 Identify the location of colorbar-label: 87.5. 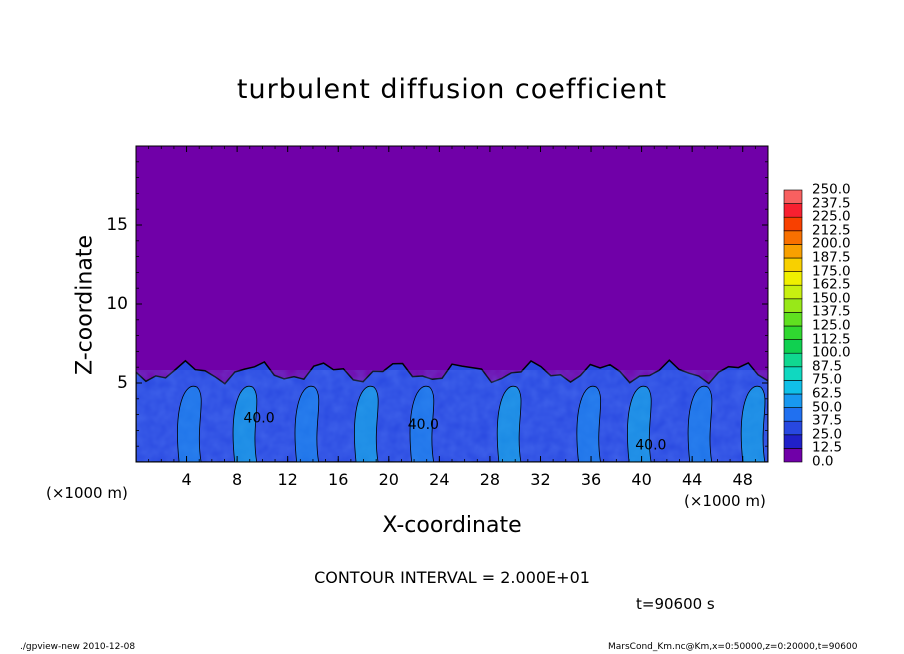
(827, 366).